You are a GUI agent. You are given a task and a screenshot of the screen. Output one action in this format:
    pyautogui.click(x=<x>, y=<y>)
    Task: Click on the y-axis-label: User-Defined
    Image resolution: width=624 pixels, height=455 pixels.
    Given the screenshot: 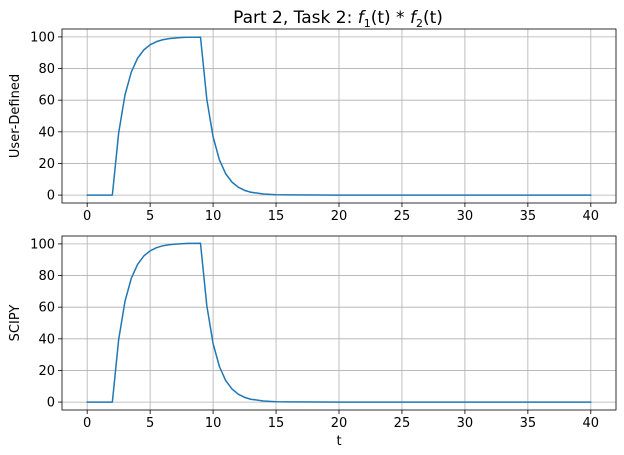 What is the action you would take?
    pyautogui.click(x=15, y=116)
    